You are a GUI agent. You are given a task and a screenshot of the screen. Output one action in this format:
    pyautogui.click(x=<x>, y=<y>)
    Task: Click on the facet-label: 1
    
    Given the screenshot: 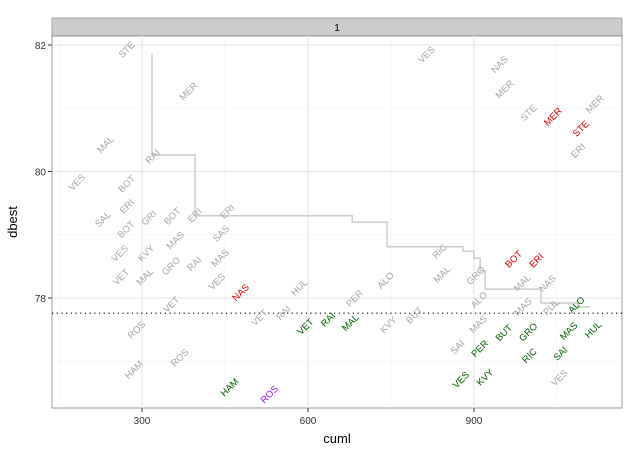 What is the action you would take?
    pyautogui.click(x=337, y=28)
    